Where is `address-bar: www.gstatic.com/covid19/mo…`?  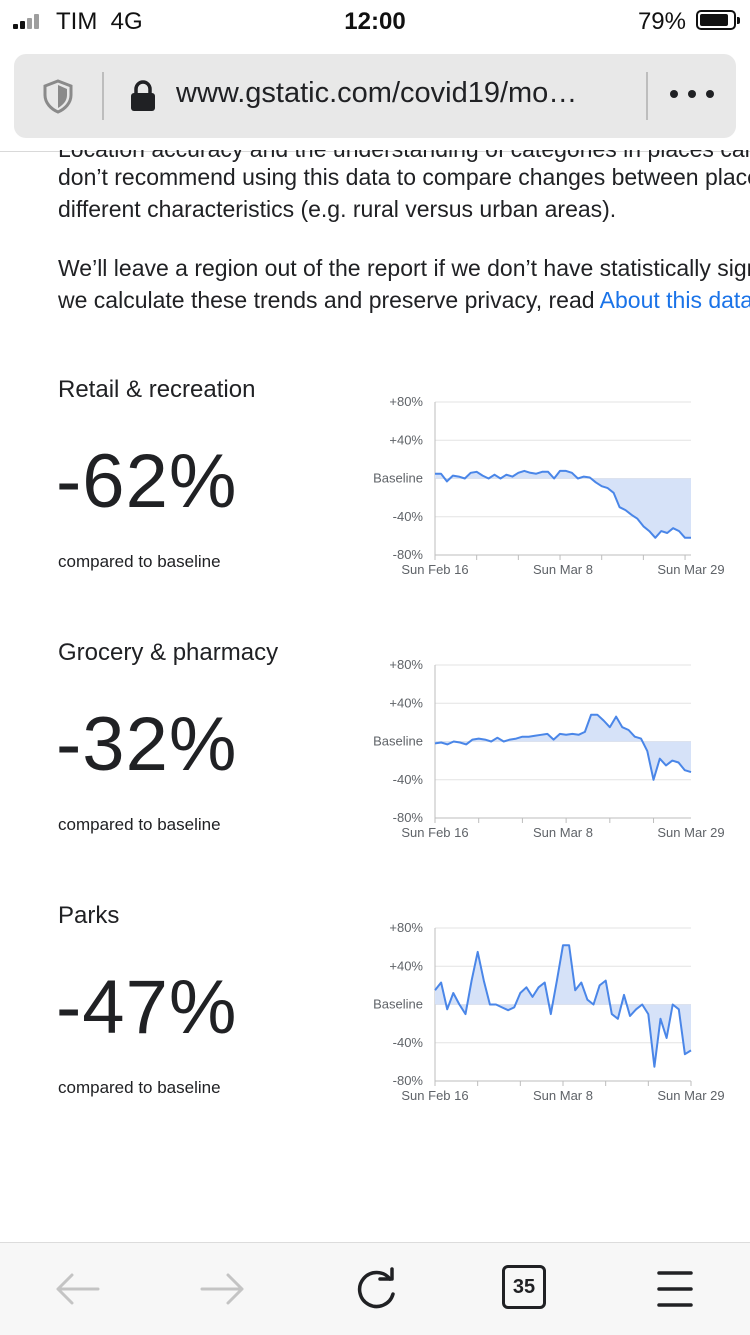 address-bar: www.gstatic.com/covid19/mo… is located at coordinates (375, 96).